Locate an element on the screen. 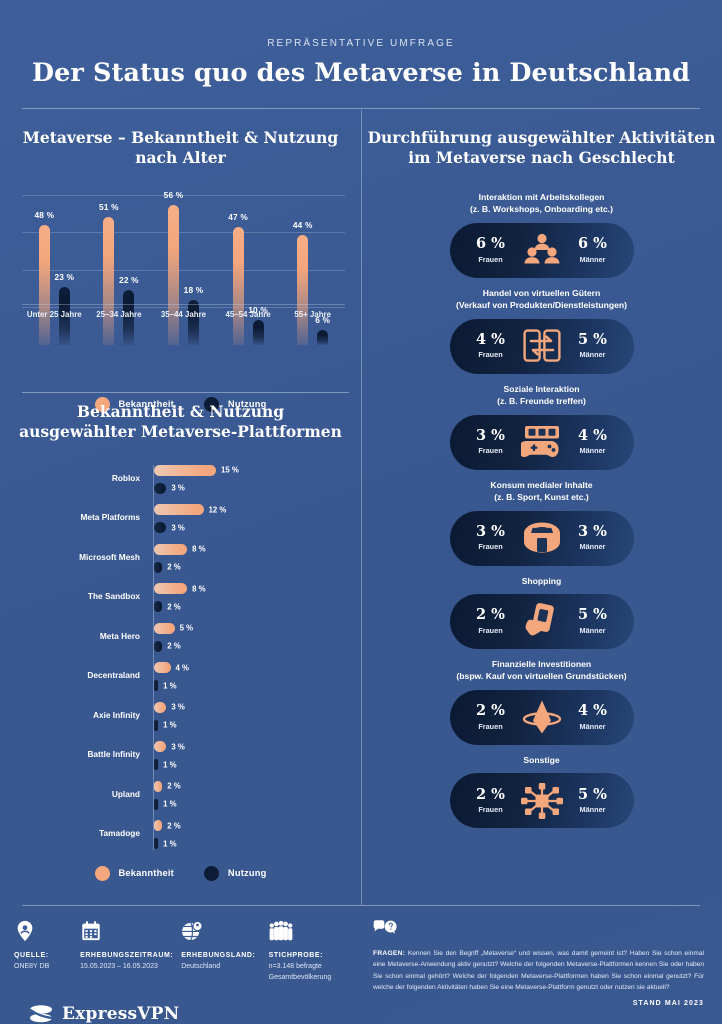 This screenshot has height=1024, width=722. activity-caption-line: Interaktion mit Arbeitskollegen is located at coordinates (541, 196).